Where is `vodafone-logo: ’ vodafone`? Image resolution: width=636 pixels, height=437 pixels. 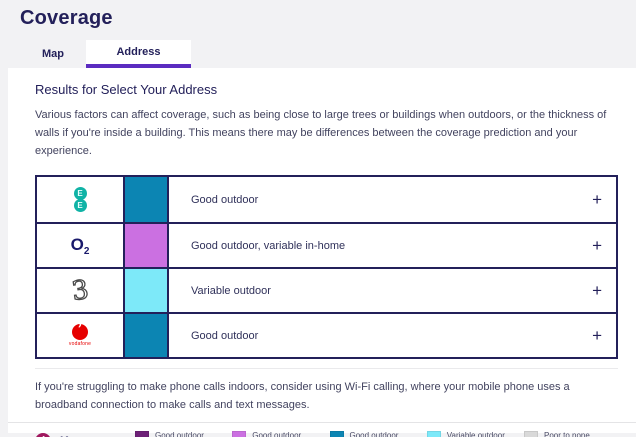 vodafone-logo: ’ vodafone is located at coordinates (81, 335).